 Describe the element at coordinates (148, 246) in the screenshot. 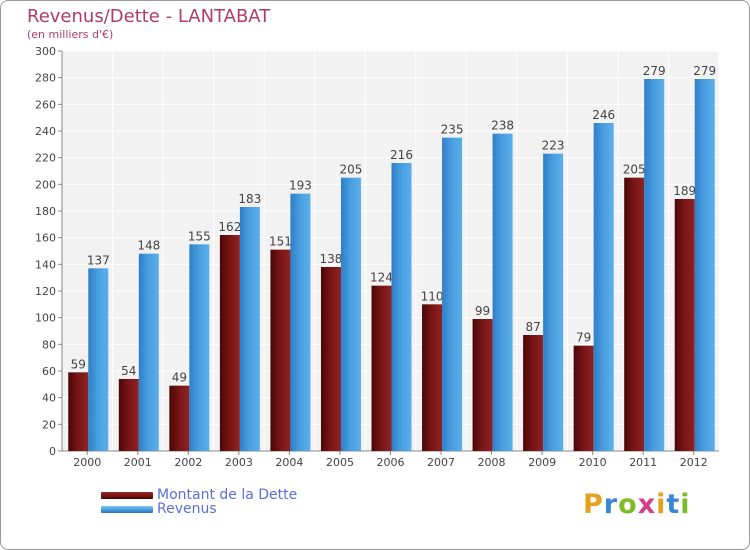

I see `data-label: 148` at that location.